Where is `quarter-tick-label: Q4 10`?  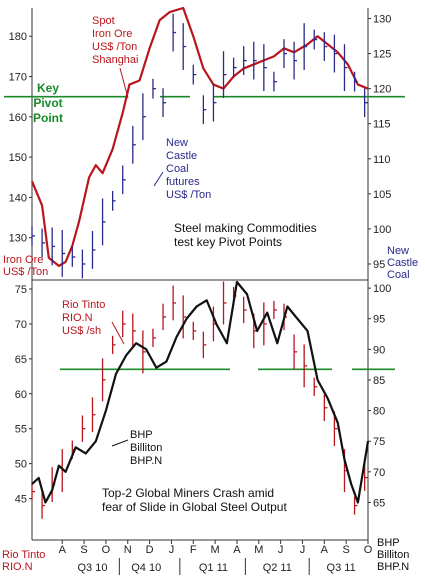
quarter-tick-label: Q4 10 is located at coordinates (146, 568).